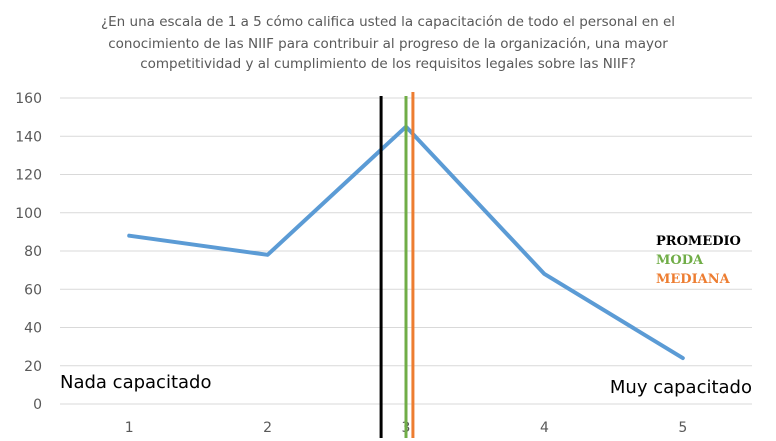 The height and width of the screenshot is (441, 776). What do you see at coordinates (682, 428) in the screenshot?
I see `x-tick-label: 5` at bounding box center [682, 428].